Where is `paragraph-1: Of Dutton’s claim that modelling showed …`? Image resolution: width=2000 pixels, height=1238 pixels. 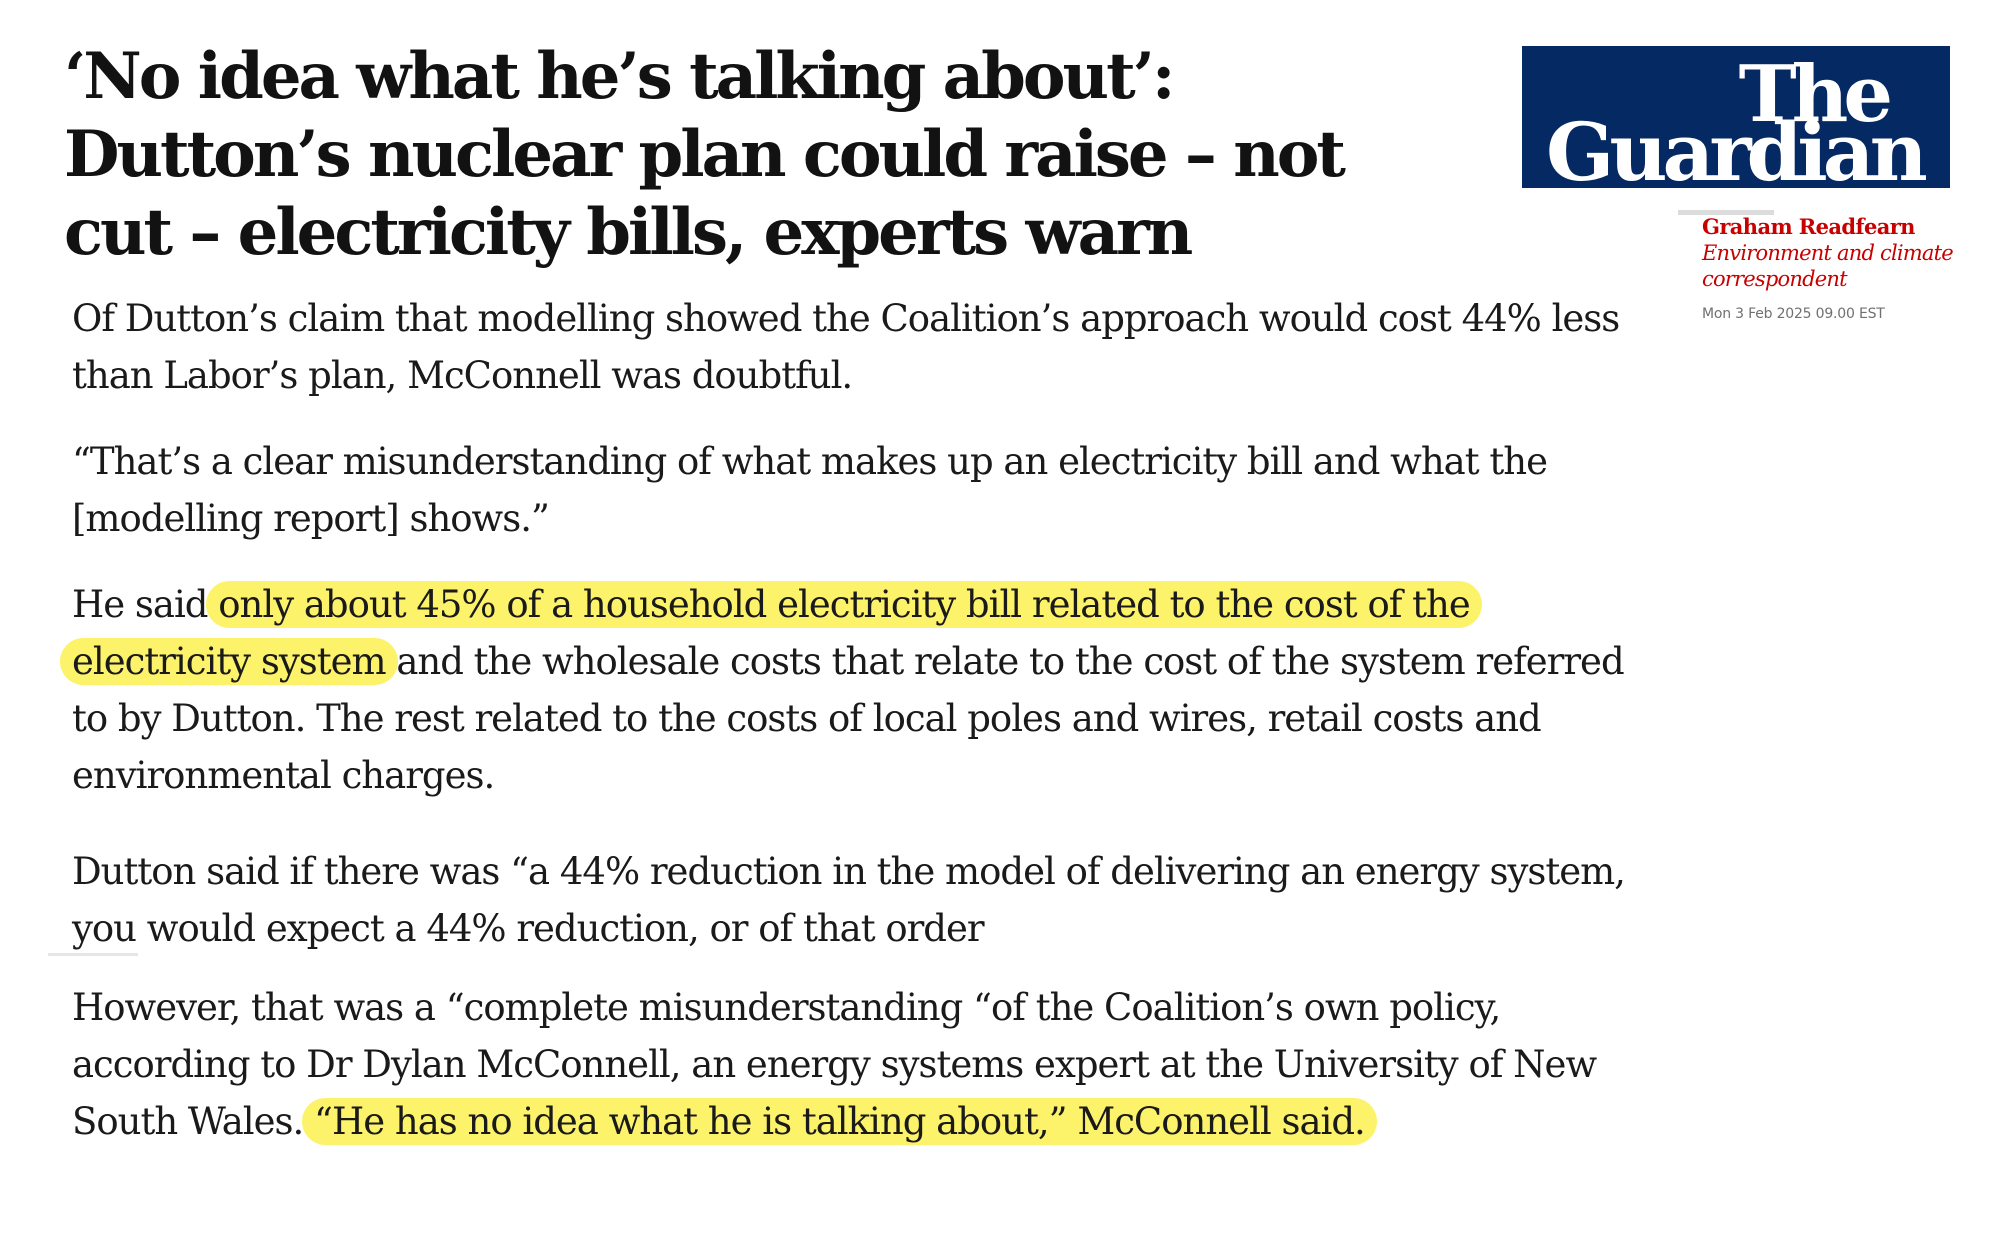
paragraph-1: Of Dutton’s claim that modelling showed … is located at coordinates (846, 347).